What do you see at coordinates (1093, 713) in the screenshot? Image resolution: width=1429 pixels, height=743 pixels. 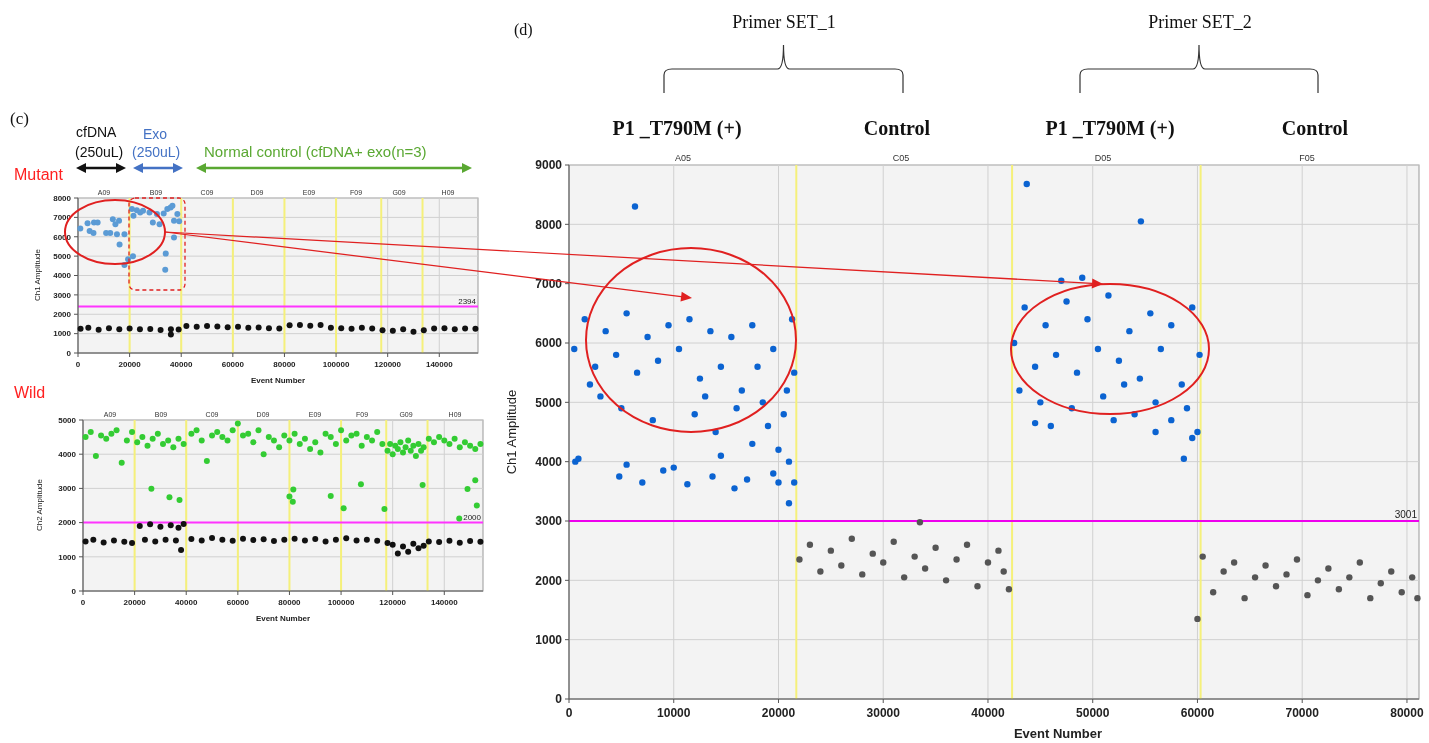 I see `x-tick-label: 50000` at bounding box center [1093, 713].